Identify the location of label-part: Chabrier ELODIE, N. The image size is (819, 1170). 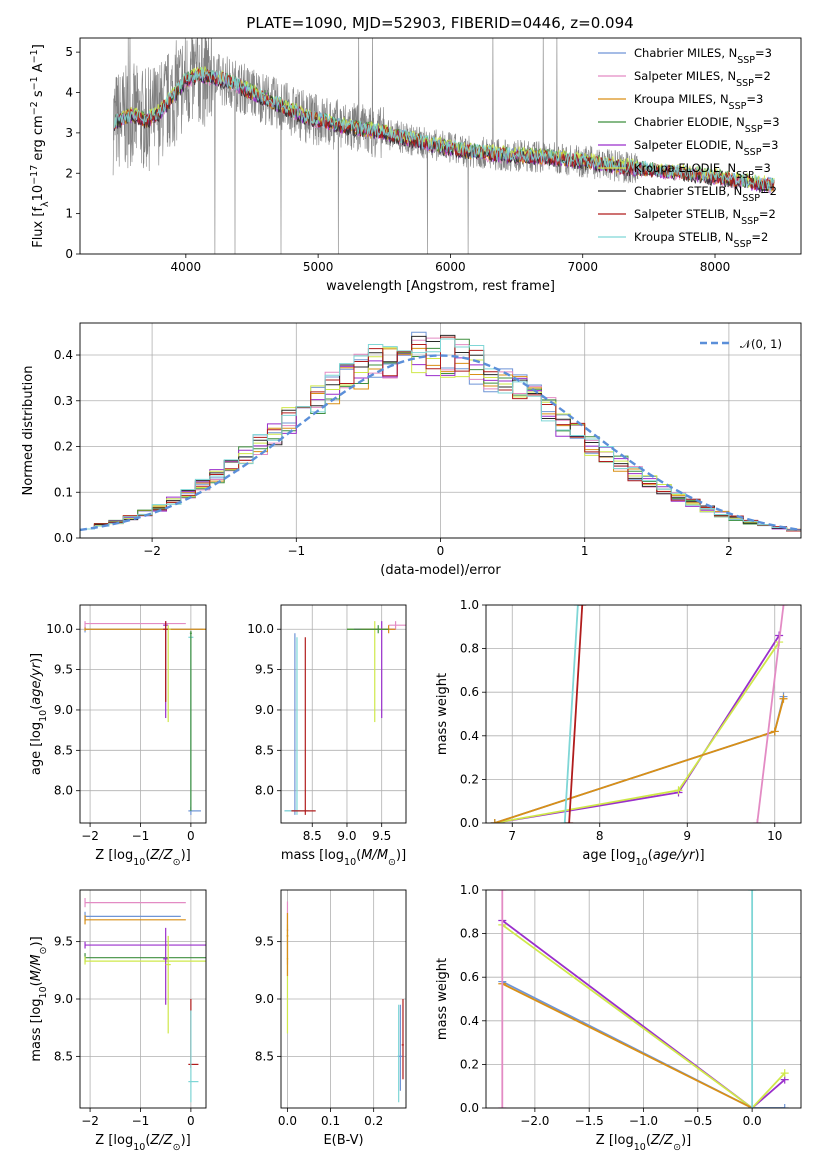
(689, 122).